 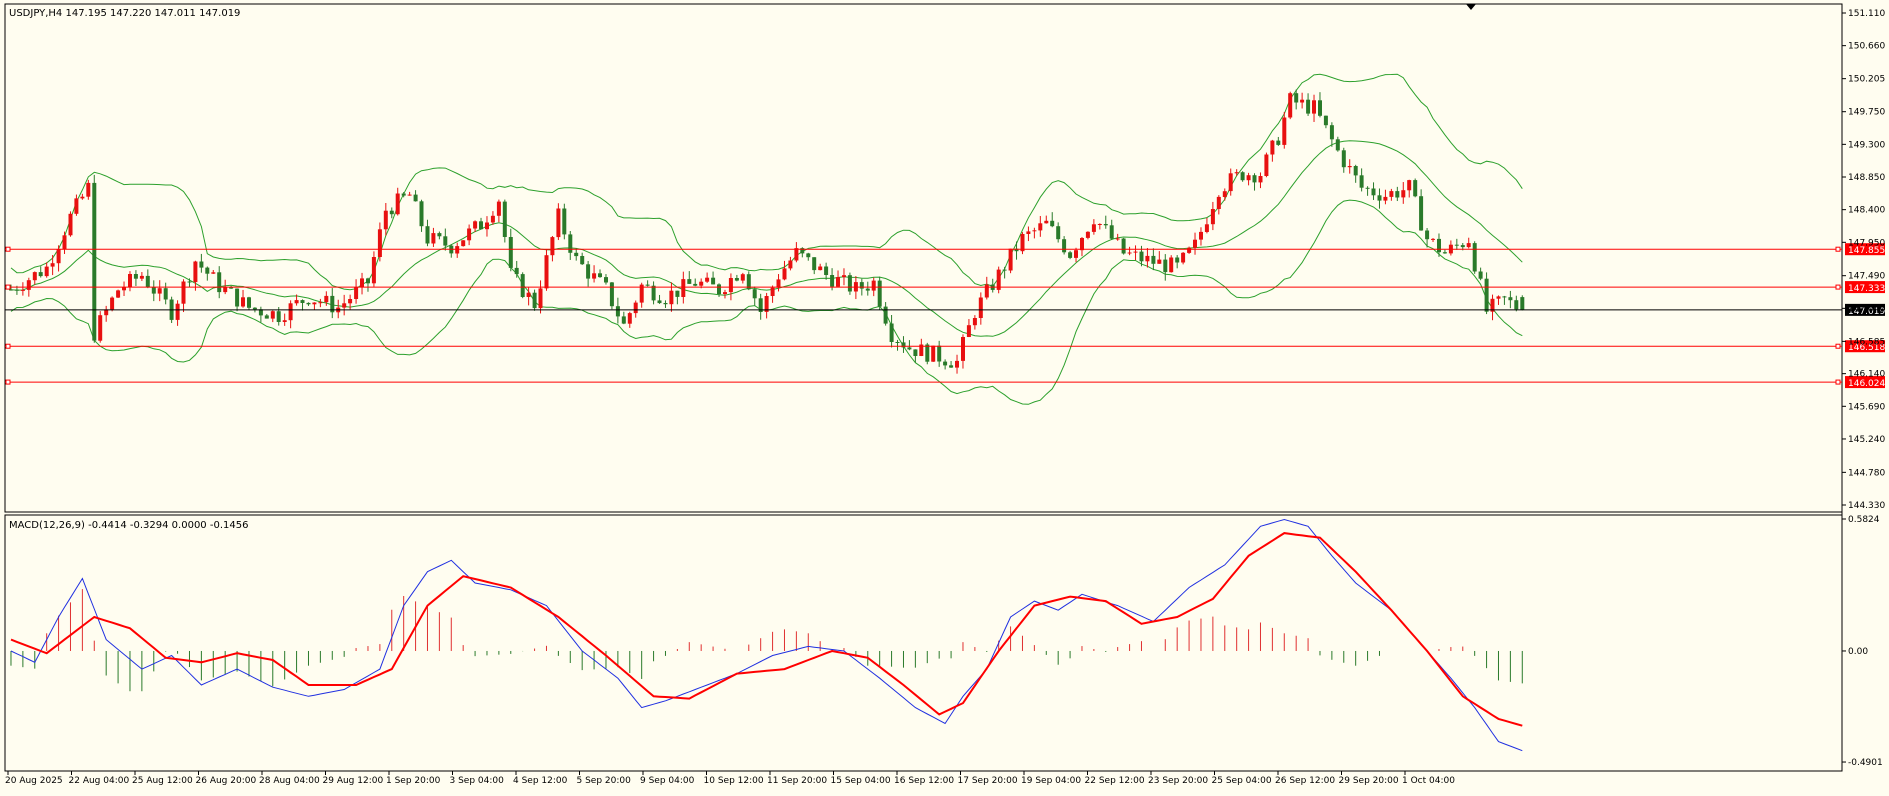 What do you see at coordinates (162, 781) in the screenshot?
I see `time-tick-label: 25 Aug 12:00` at bounding box center [162, 781].